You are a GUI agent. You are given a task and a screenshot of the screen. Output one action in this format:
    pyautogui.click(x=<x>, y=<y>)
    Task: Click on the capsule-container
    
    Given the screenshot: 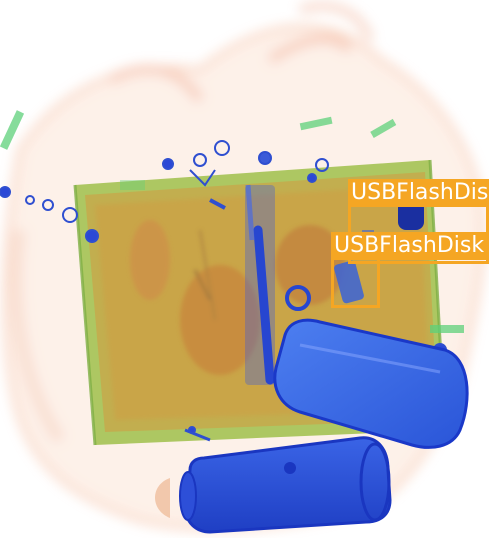 What is the action you would take?
    pyautogui.click(x=371, y=383)
    